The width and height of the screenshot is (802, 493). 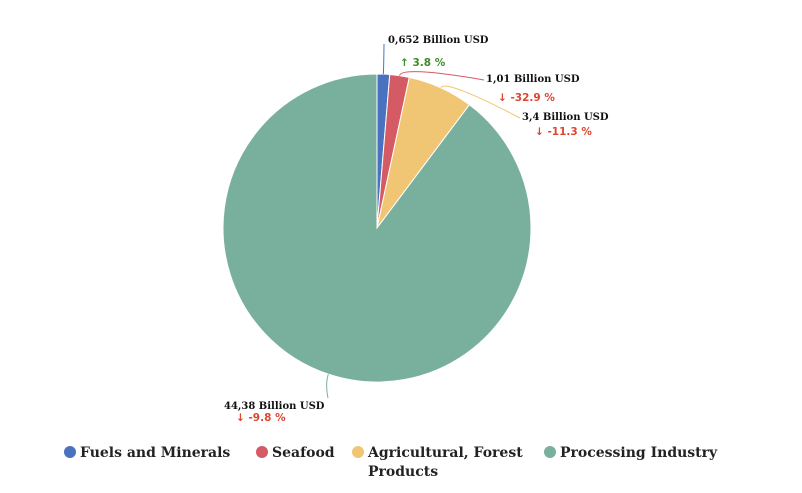 I want to click on legend-label: Processing Industry, so click(x=639, y=453).